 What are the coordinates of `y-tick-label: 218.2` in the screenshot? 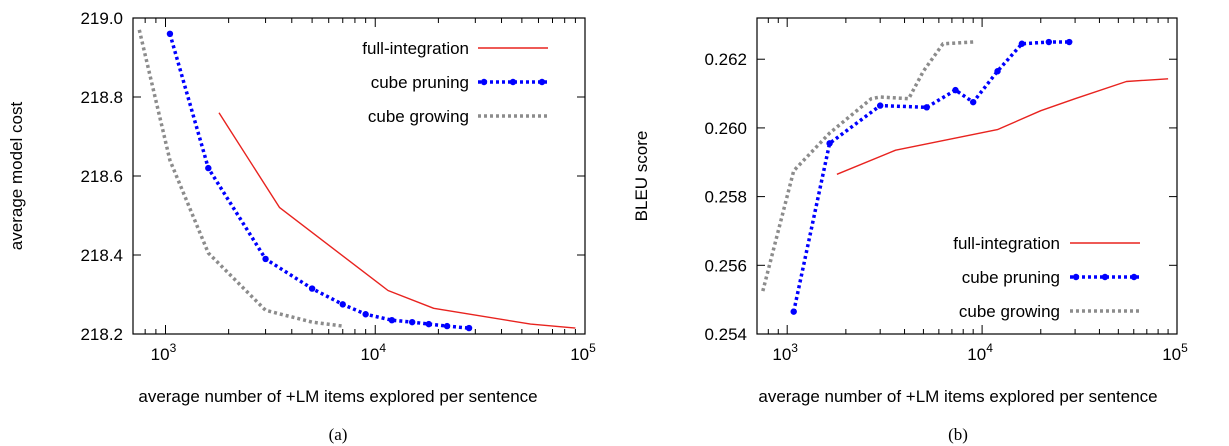 It's located at (101, 334).